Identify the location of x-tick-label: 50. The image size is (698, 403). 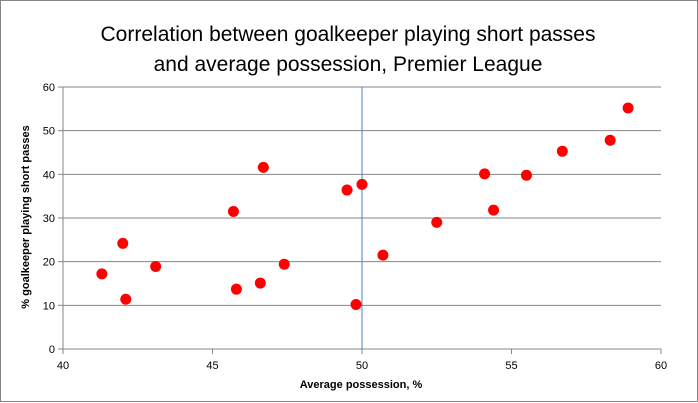
(362, 366).